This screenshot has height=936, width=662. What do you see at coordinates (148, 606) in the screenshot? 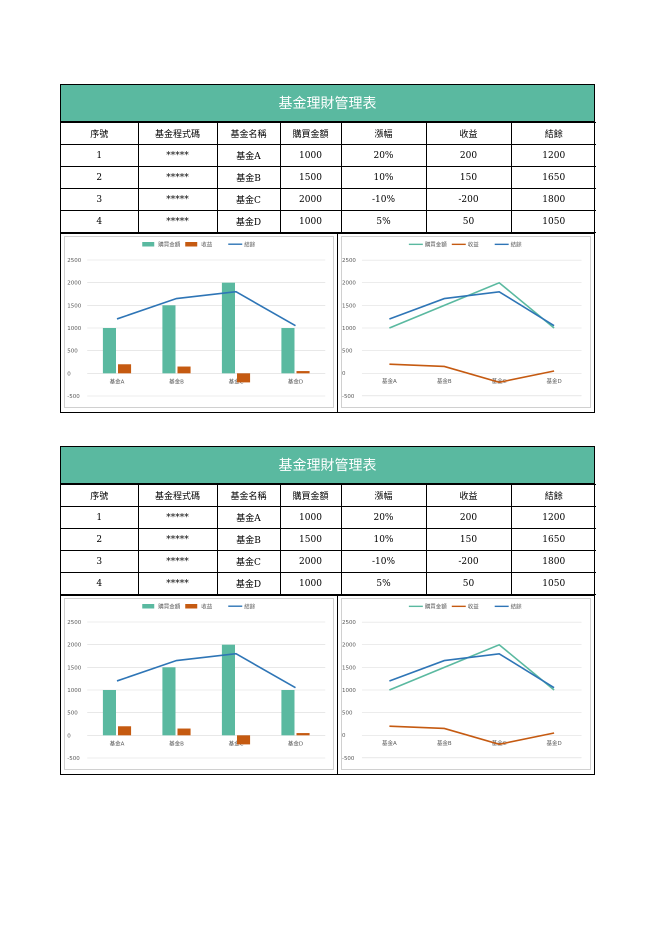
I see `legend-swatch` at bounding box center [148, 606].